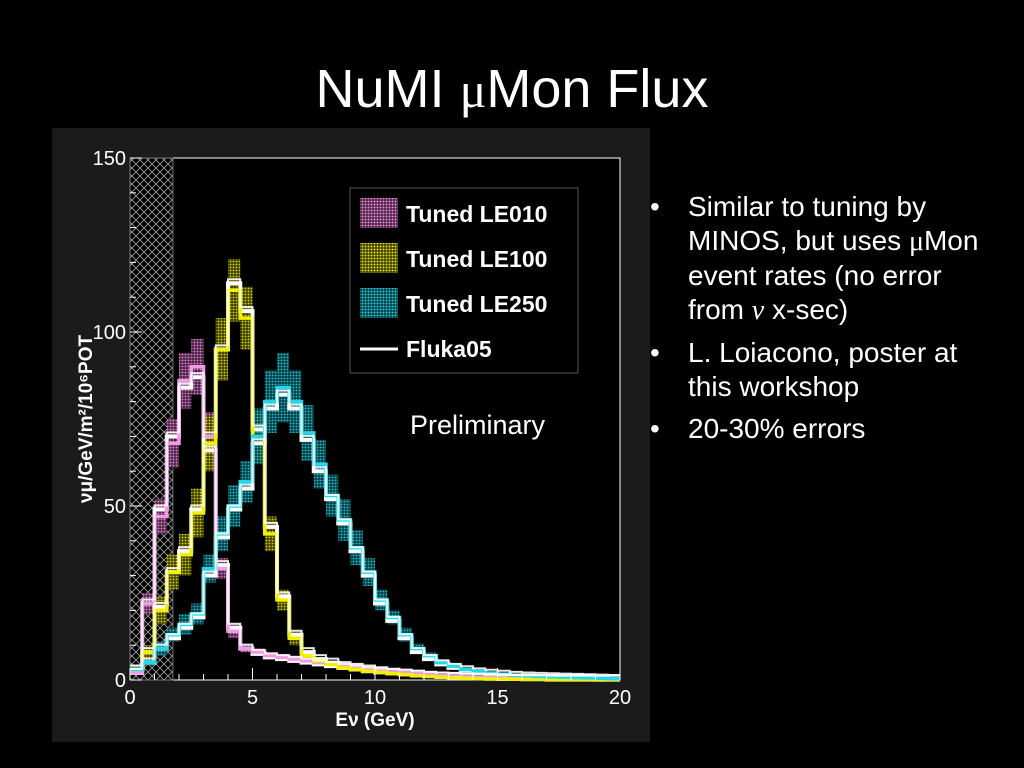  What do you see at coordinates (115, 507) in the screenshot?
I see `y-tick-label: 50` at bounding box center [115, 507].